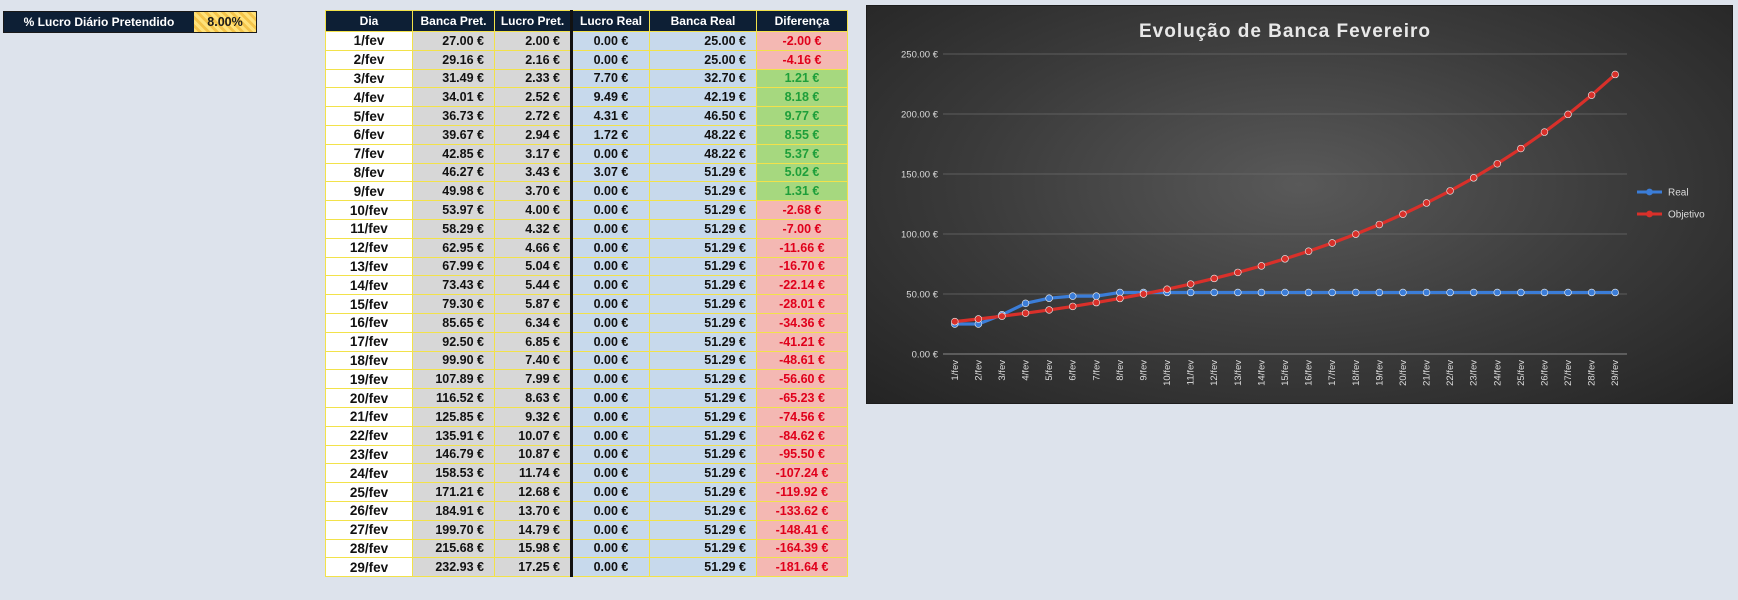 The height and width of the screenshot is (600, 1738). I want to click on cell-lucro-pret: 10.87 €, so click(533, 454).